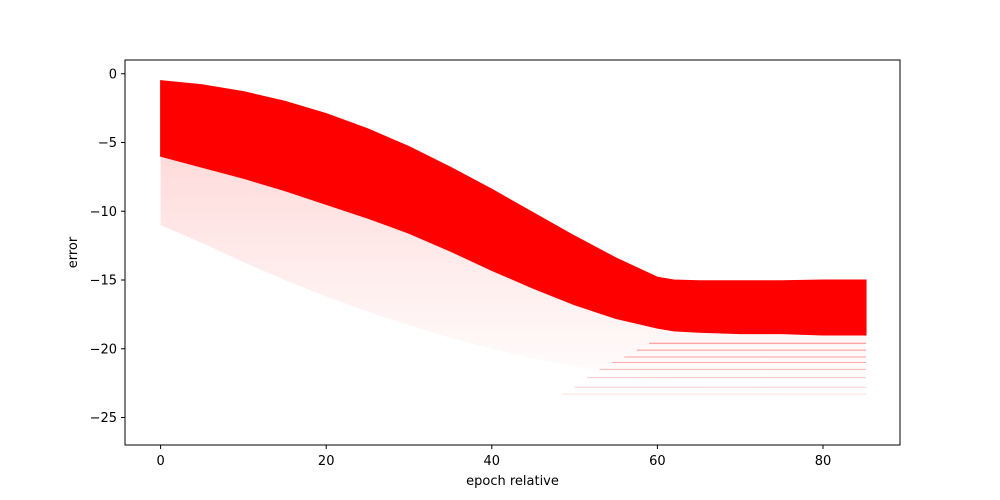 The width and height of the screenshot is (1000, 500). I want to click on y-tick-label: −25, so click(103, 418).